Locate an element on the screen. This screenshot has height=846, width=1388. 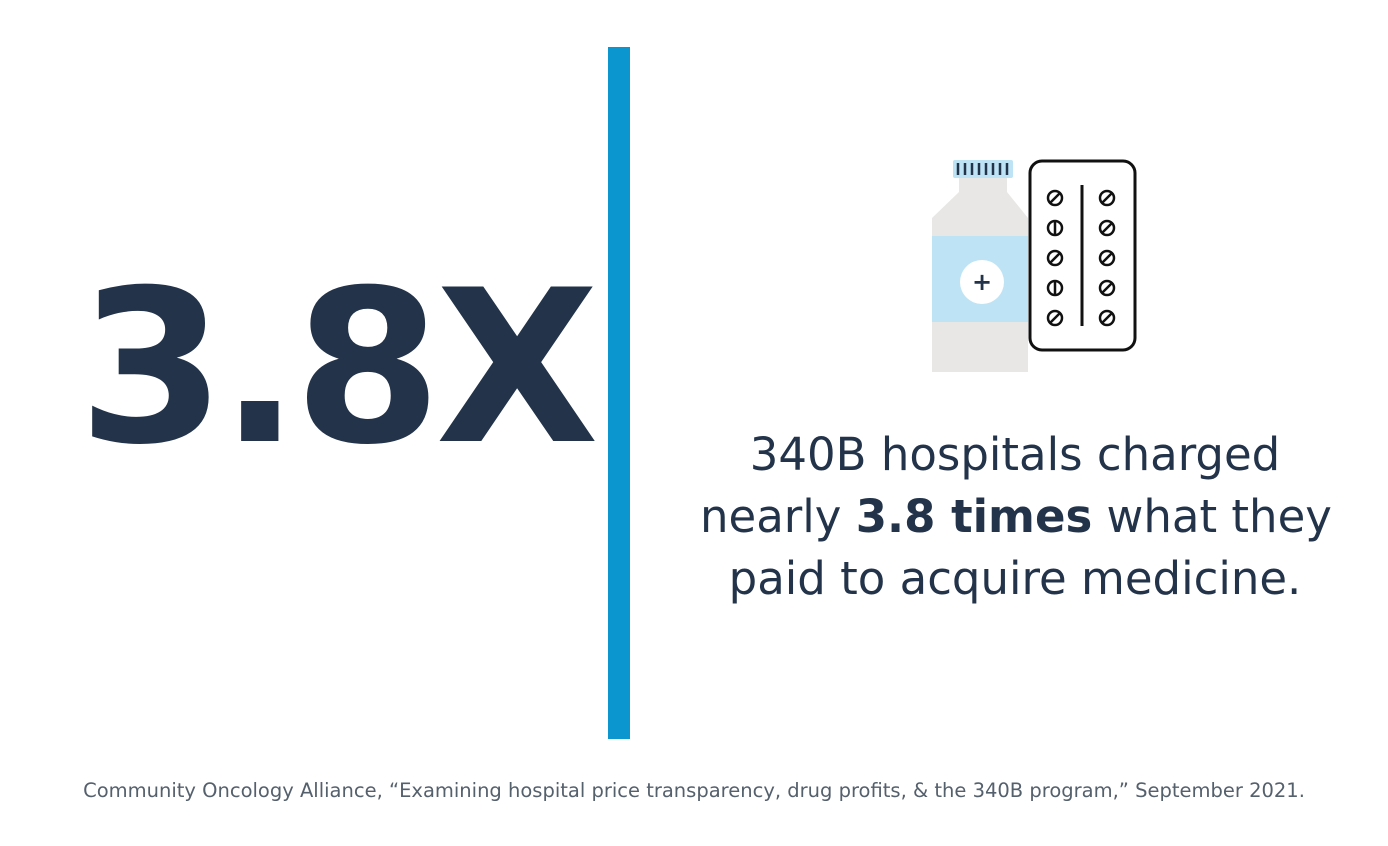
message-line-2: nearly 3.8 times what they is located at coordinates (1016, 517).